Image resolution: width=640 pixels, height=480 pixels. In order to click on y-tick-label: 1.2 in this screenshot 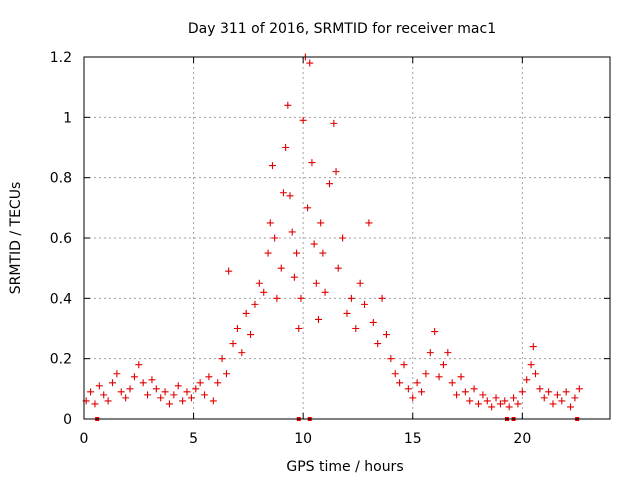, I will do `click(61, 58)`.